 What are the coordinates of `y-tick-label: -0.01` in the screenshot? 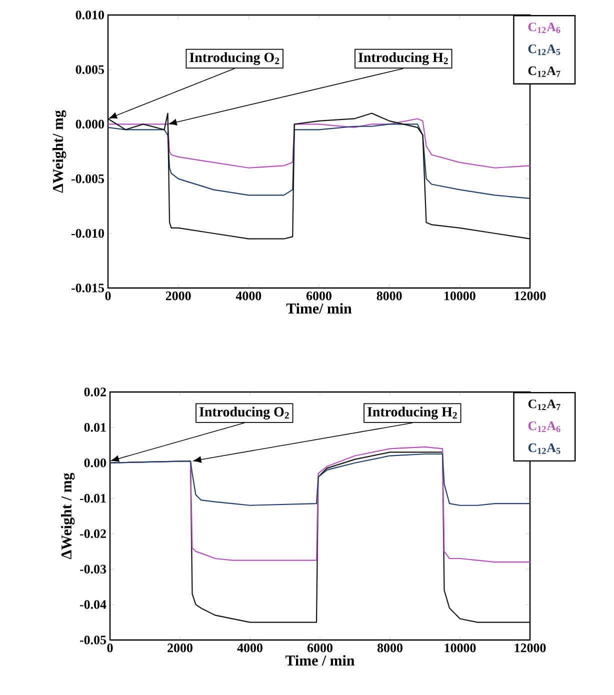 It's located at (93, 498).